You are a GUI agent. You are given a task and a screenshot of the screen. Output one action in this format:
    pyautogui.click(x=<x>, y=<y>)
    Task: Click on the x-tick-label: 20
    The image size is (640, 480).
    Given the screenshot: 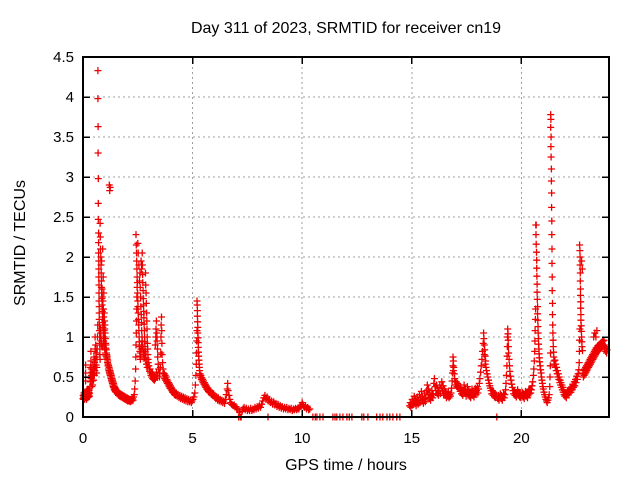 What is the action you would take?
    pyautogui.click(x=521, y=438)
    